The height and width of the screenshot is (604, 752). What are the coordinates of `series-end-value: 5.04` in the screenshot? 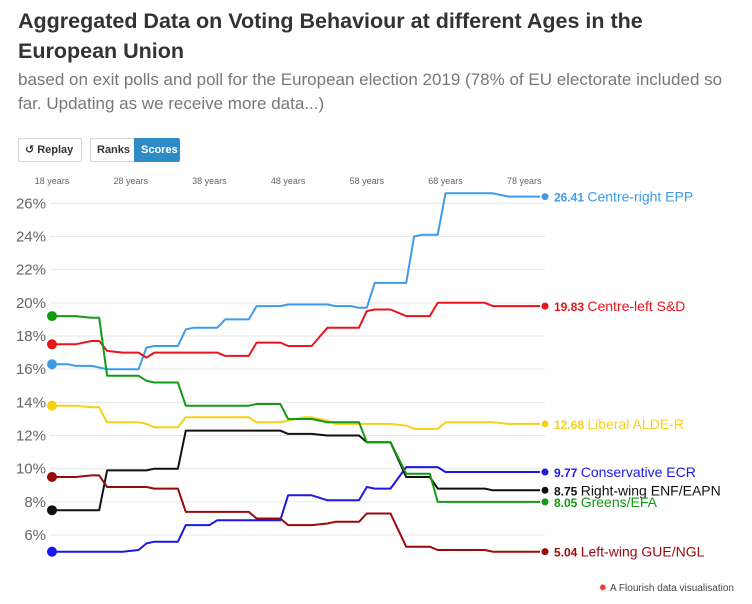 It's located at (567, 553).